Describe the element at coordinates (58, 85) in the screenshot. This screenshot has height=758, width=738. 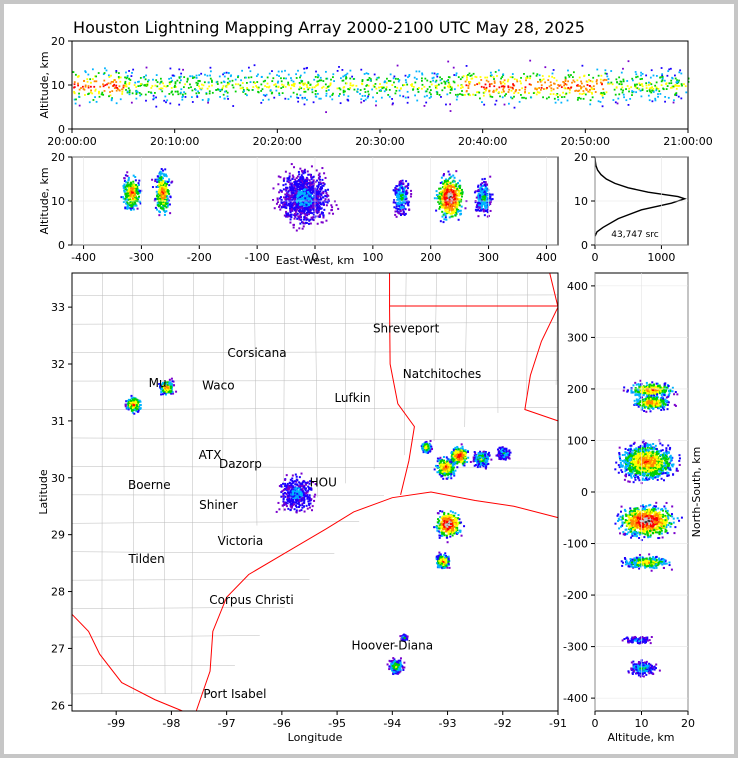
I see `time-height-ytick-label: 10` at that location.